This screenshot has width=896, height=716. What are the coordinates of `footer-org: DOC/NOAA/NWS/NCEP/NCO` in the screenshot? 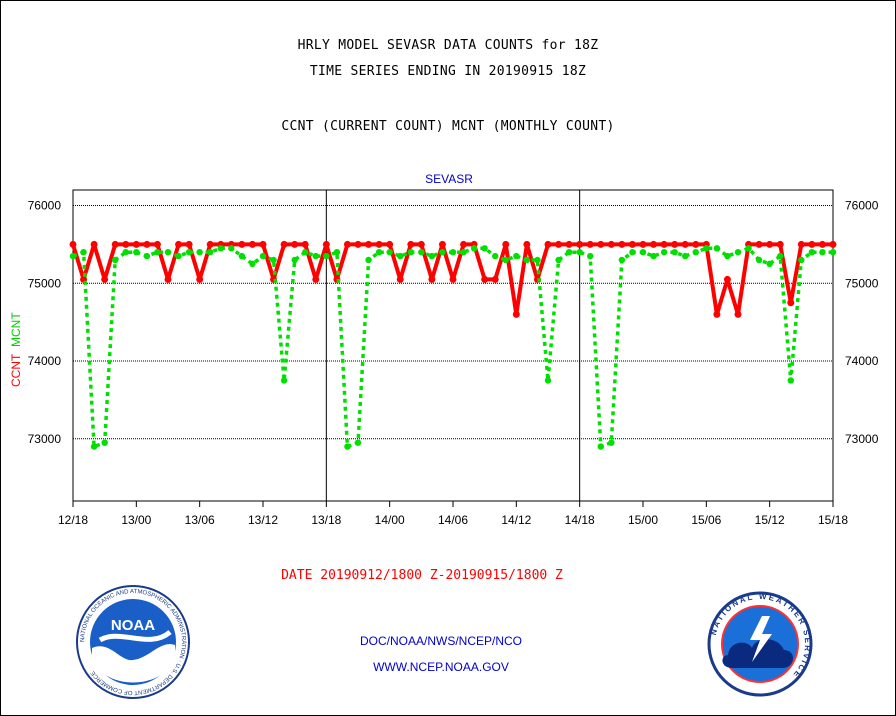 It's located at (441, 641).